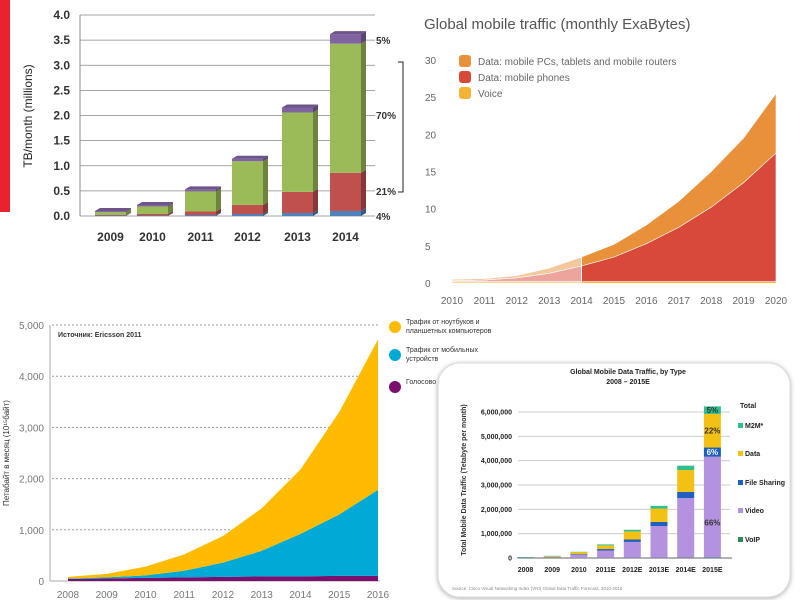 This screenshot has width=800, height=600. What do you see at coordinates (496, 413) in the screenshot?
I see `y-tick-label: 6,000,000` at bounding box center [496, 413].